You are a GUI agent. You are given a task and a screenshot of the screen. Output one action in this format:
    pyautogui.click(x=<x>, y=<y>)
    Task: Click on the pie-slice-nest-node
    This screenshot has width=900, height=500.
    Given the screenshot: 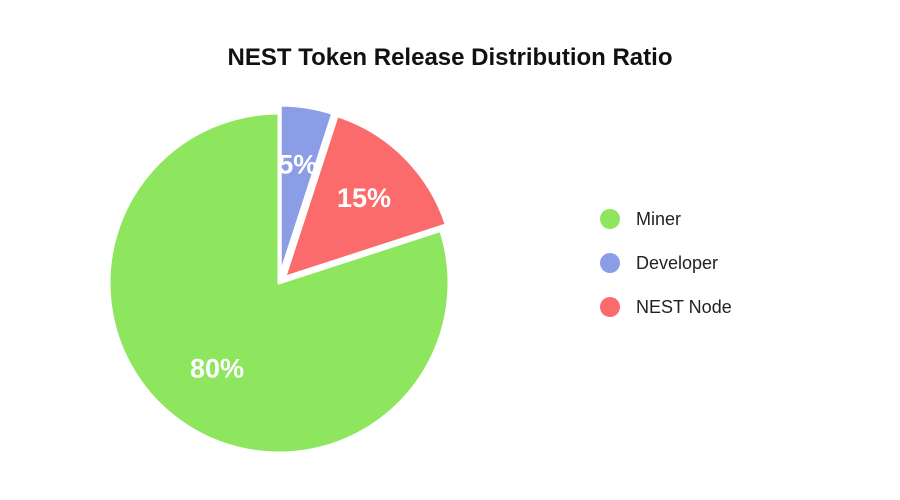 What is the action you would take?
    pyautogui.click(x=365, y=196)
    